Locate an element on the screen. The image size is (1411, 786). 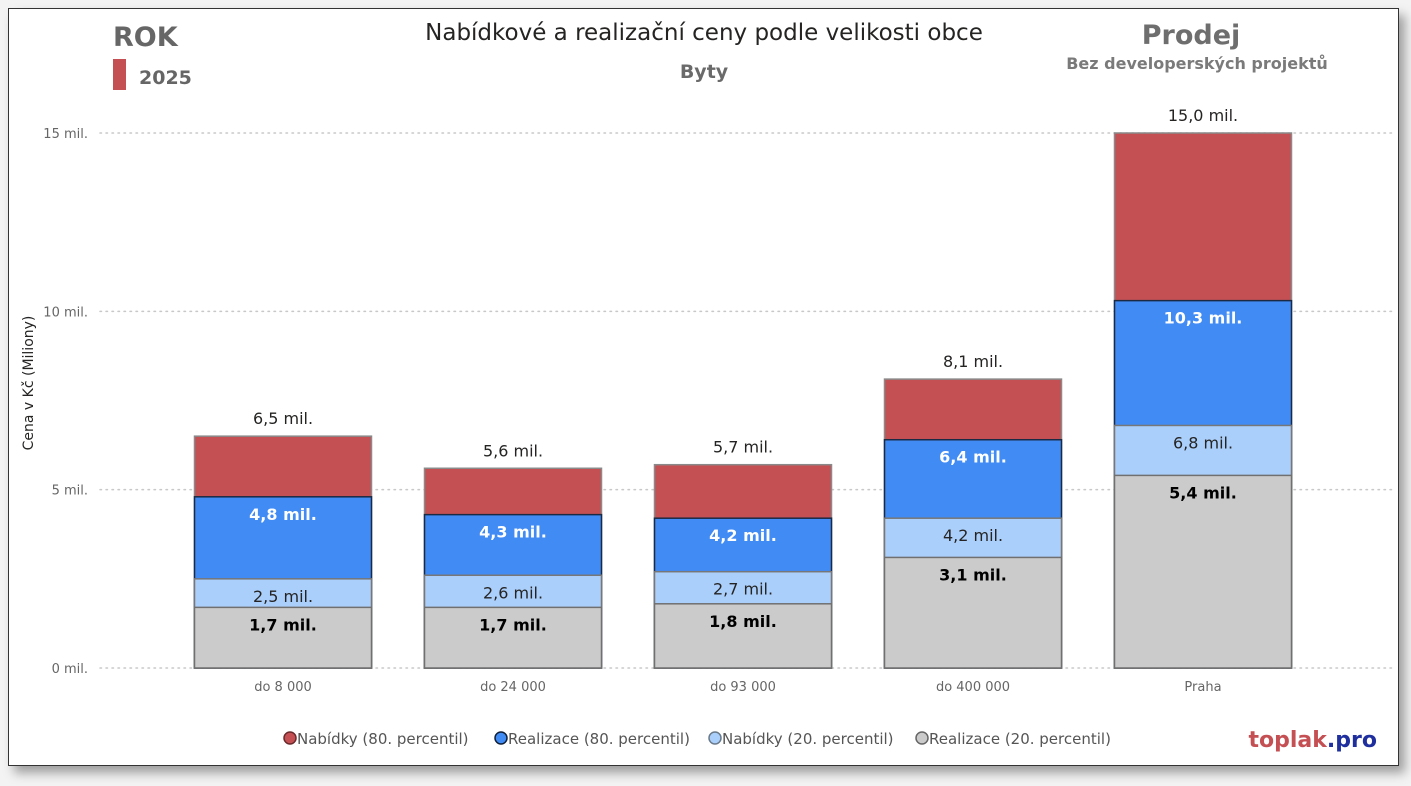
legend-item: Nabídky (20. percentil) is located at coordinates (801, 739).